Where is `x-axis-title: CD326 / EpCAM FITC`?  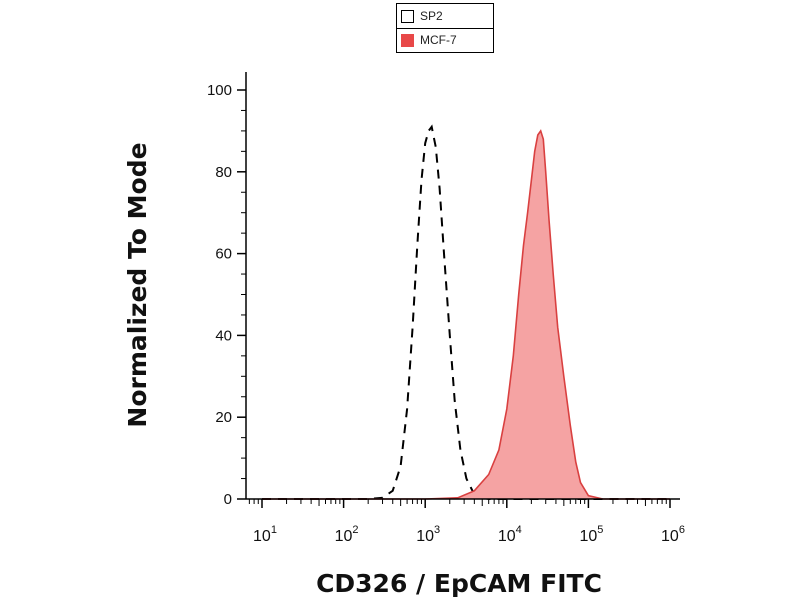 x-axis-title: CD326 / EpCAM FITC is located at coordinates (459, 583).